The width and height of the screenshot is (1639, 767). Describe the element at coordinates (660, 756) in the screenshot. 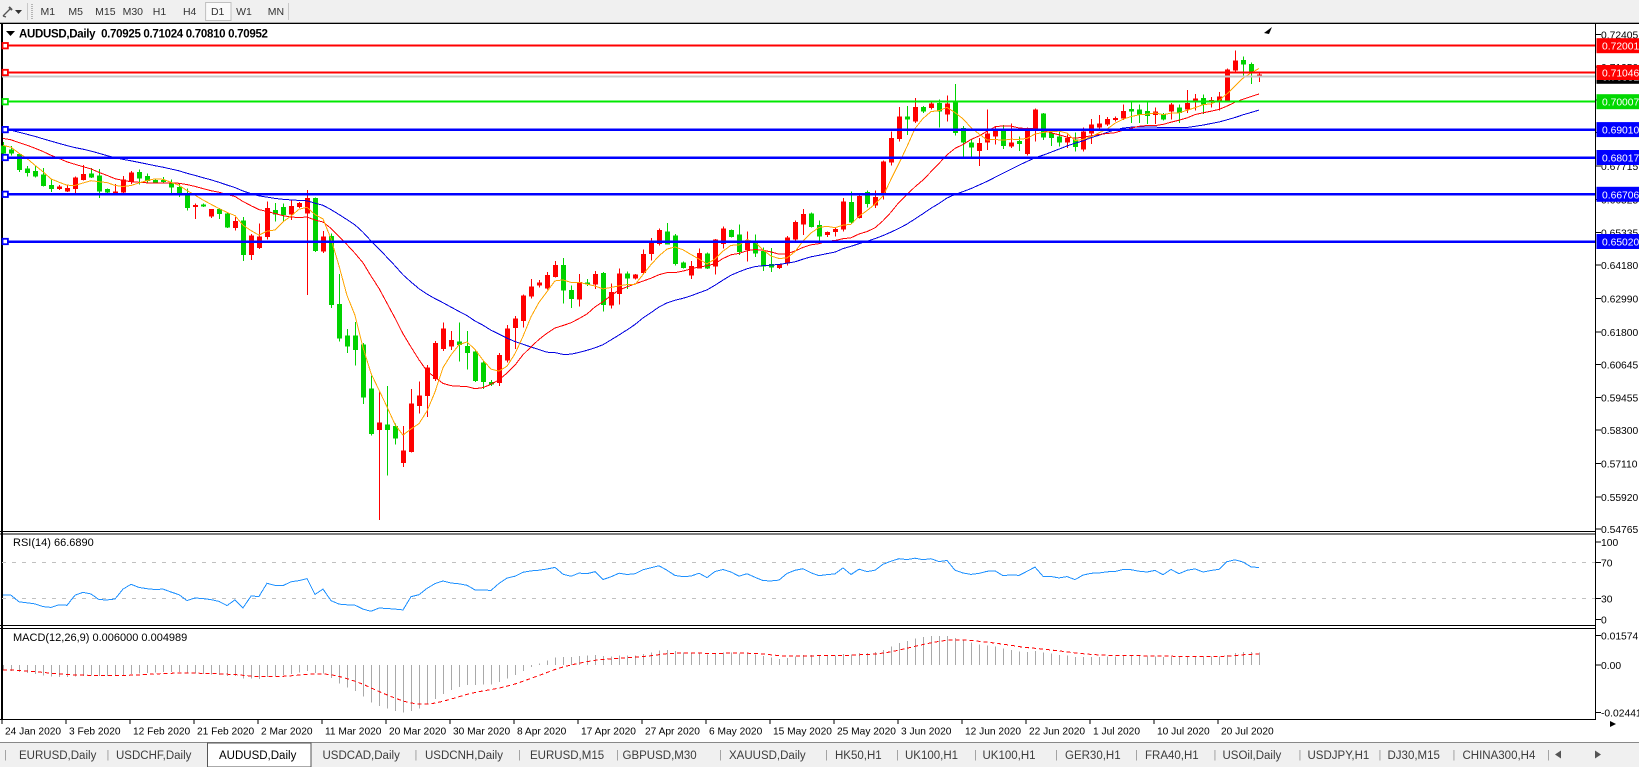

I see `svg-text: GBPUSD,M30` at that location.